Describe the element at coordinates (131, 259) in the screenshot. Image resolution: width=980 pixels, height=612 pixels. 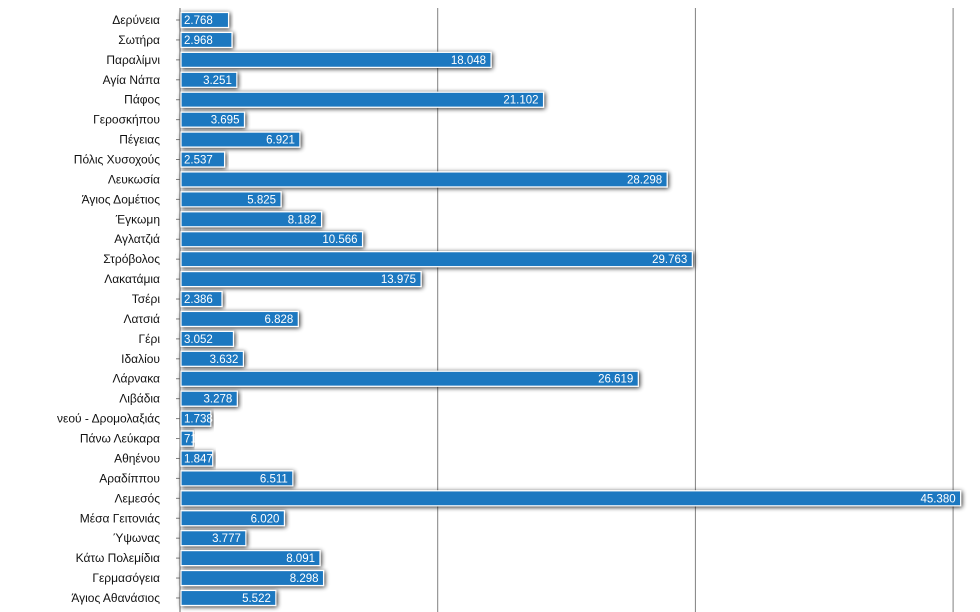
I see `category-label: Στρόβολος` at that location.